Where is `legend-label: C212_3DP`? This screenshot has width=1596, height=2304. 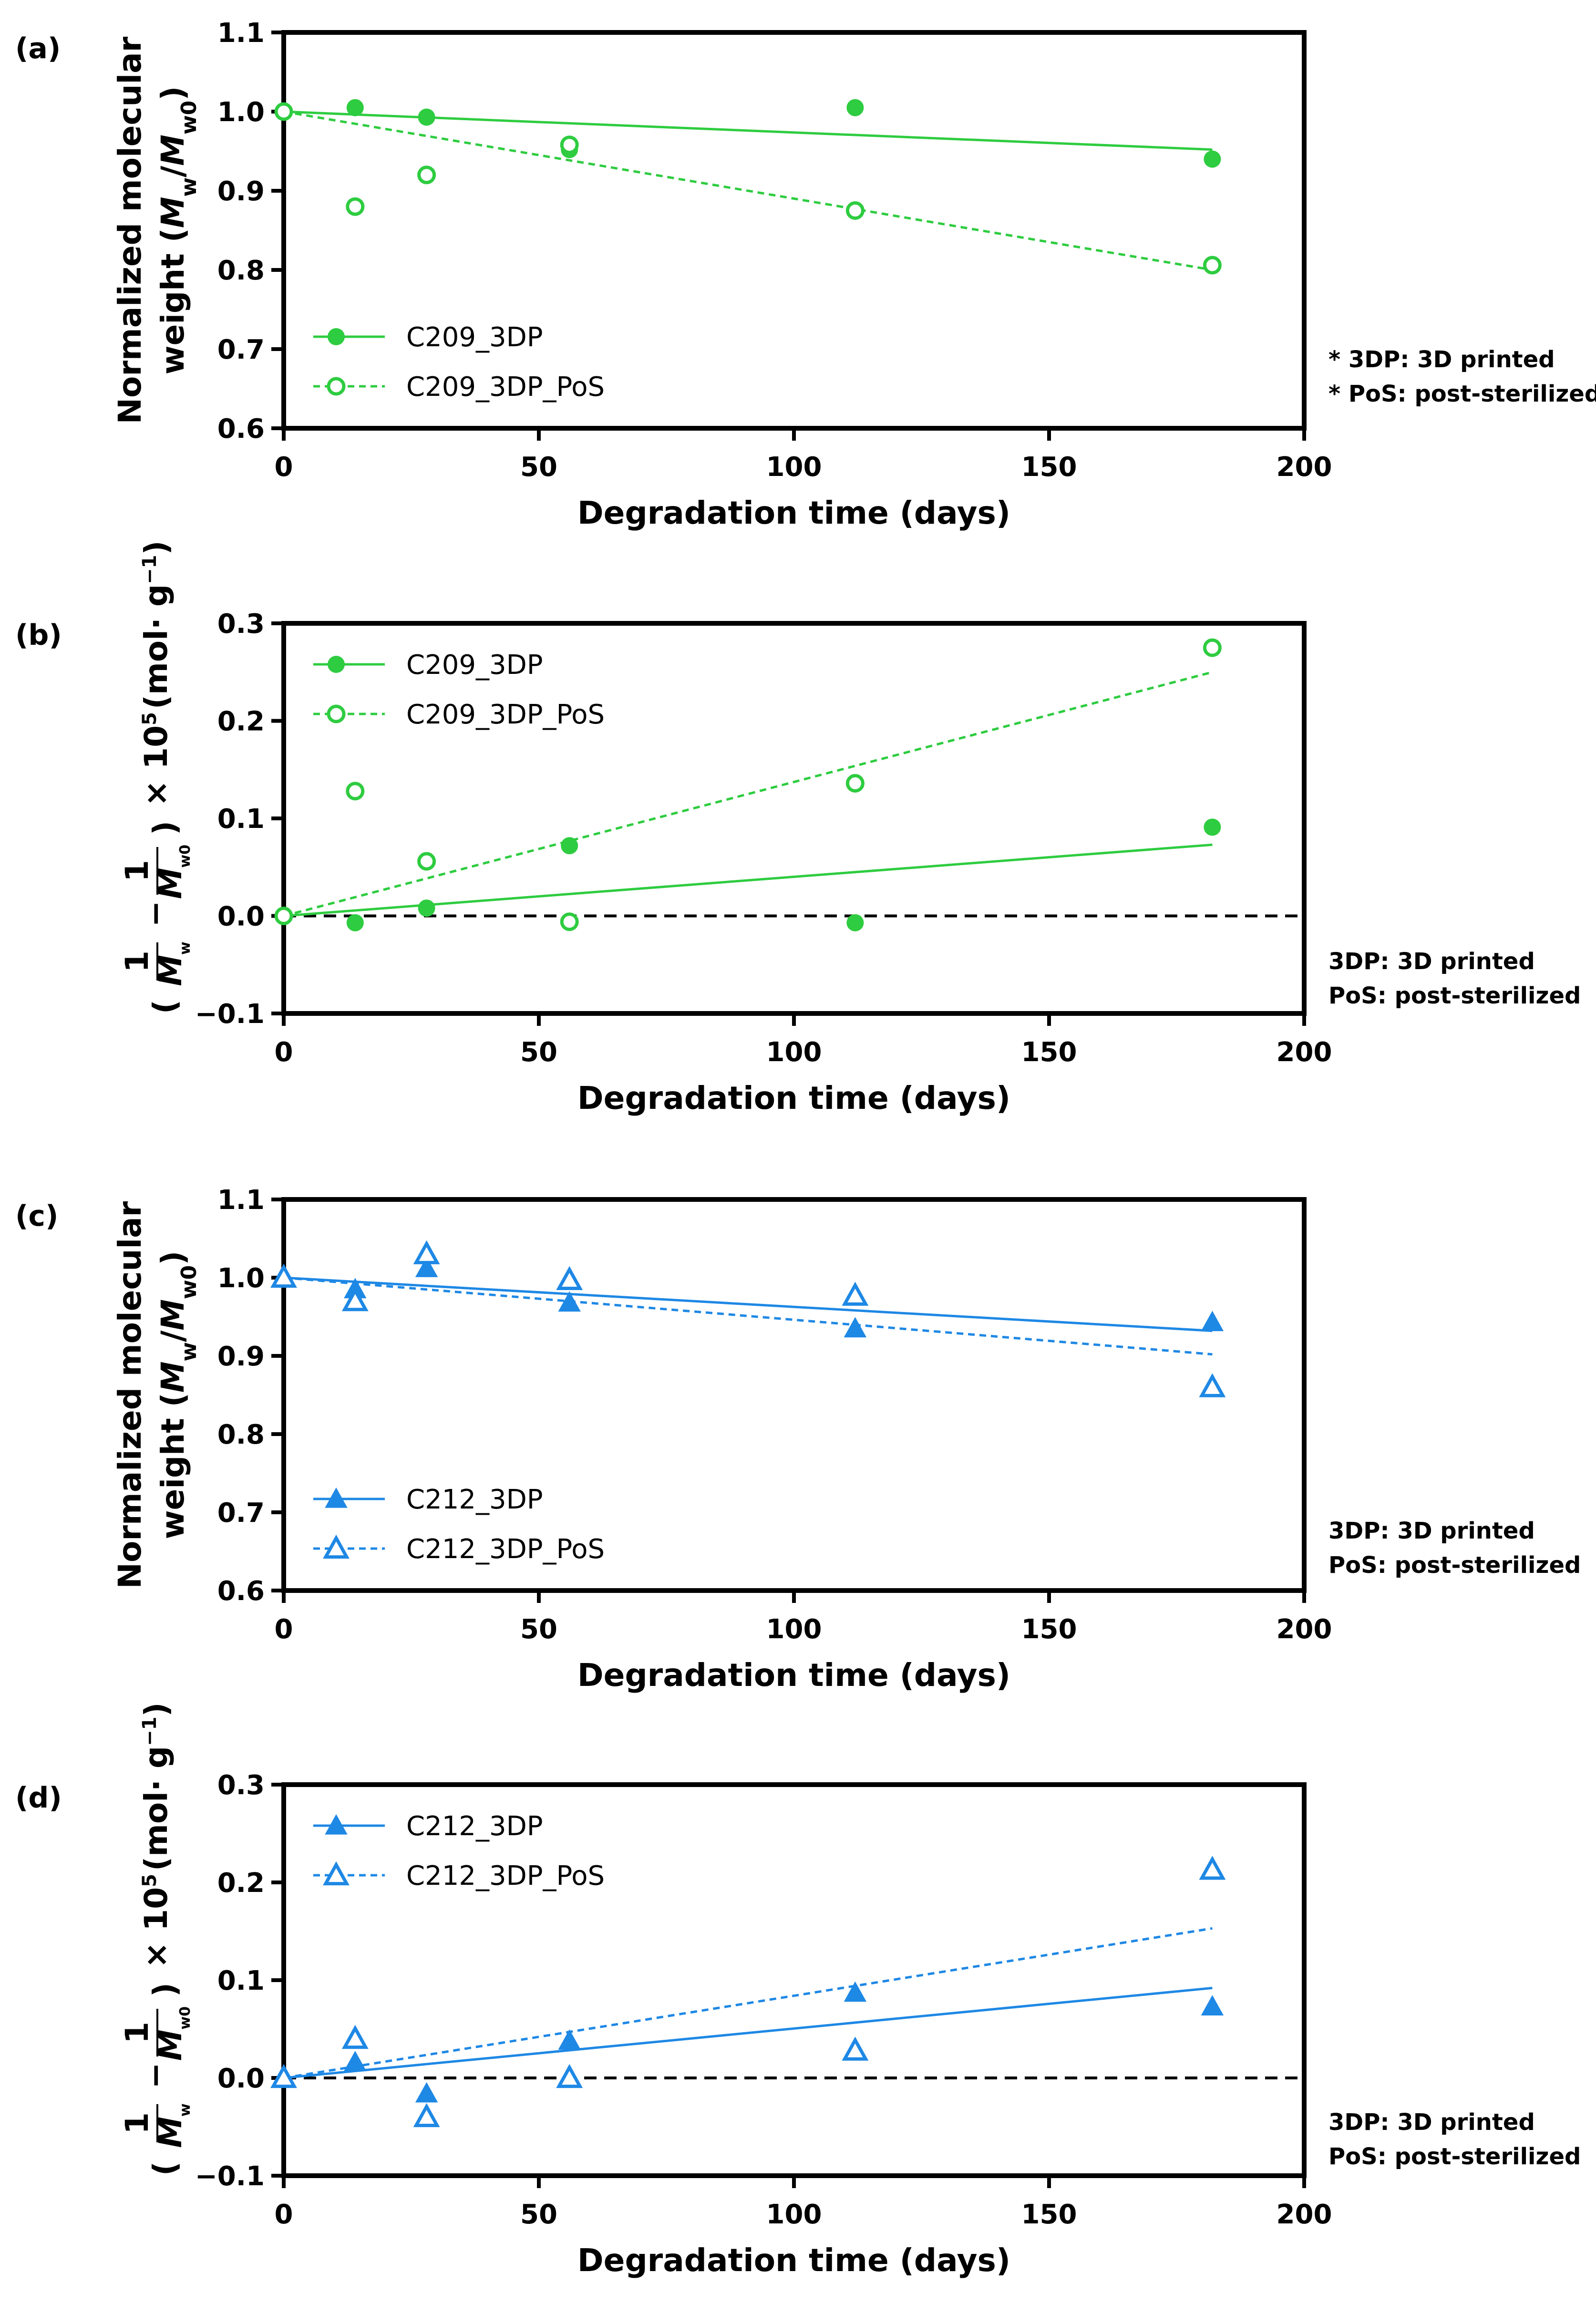
legend-label: C212_3DP is located at coordinates (474, 1827).